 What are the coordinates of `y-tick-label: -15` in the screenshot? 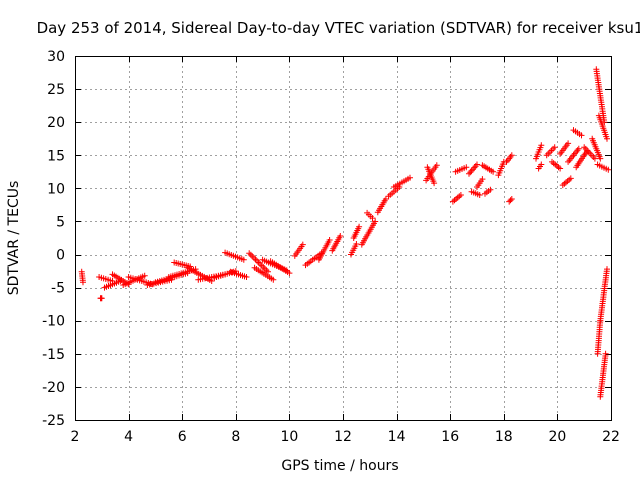 It's located at (53, 355).